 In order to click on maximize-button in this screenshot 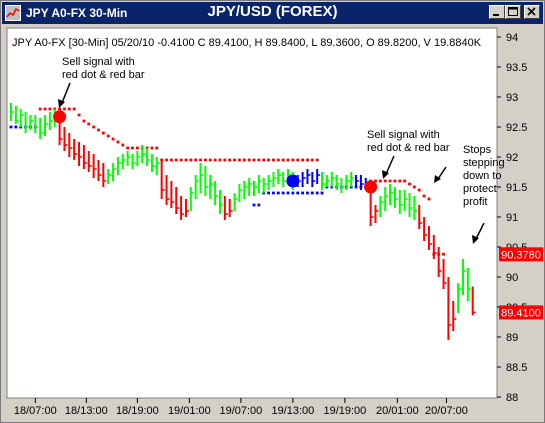, I will do `click(513, 12)`.